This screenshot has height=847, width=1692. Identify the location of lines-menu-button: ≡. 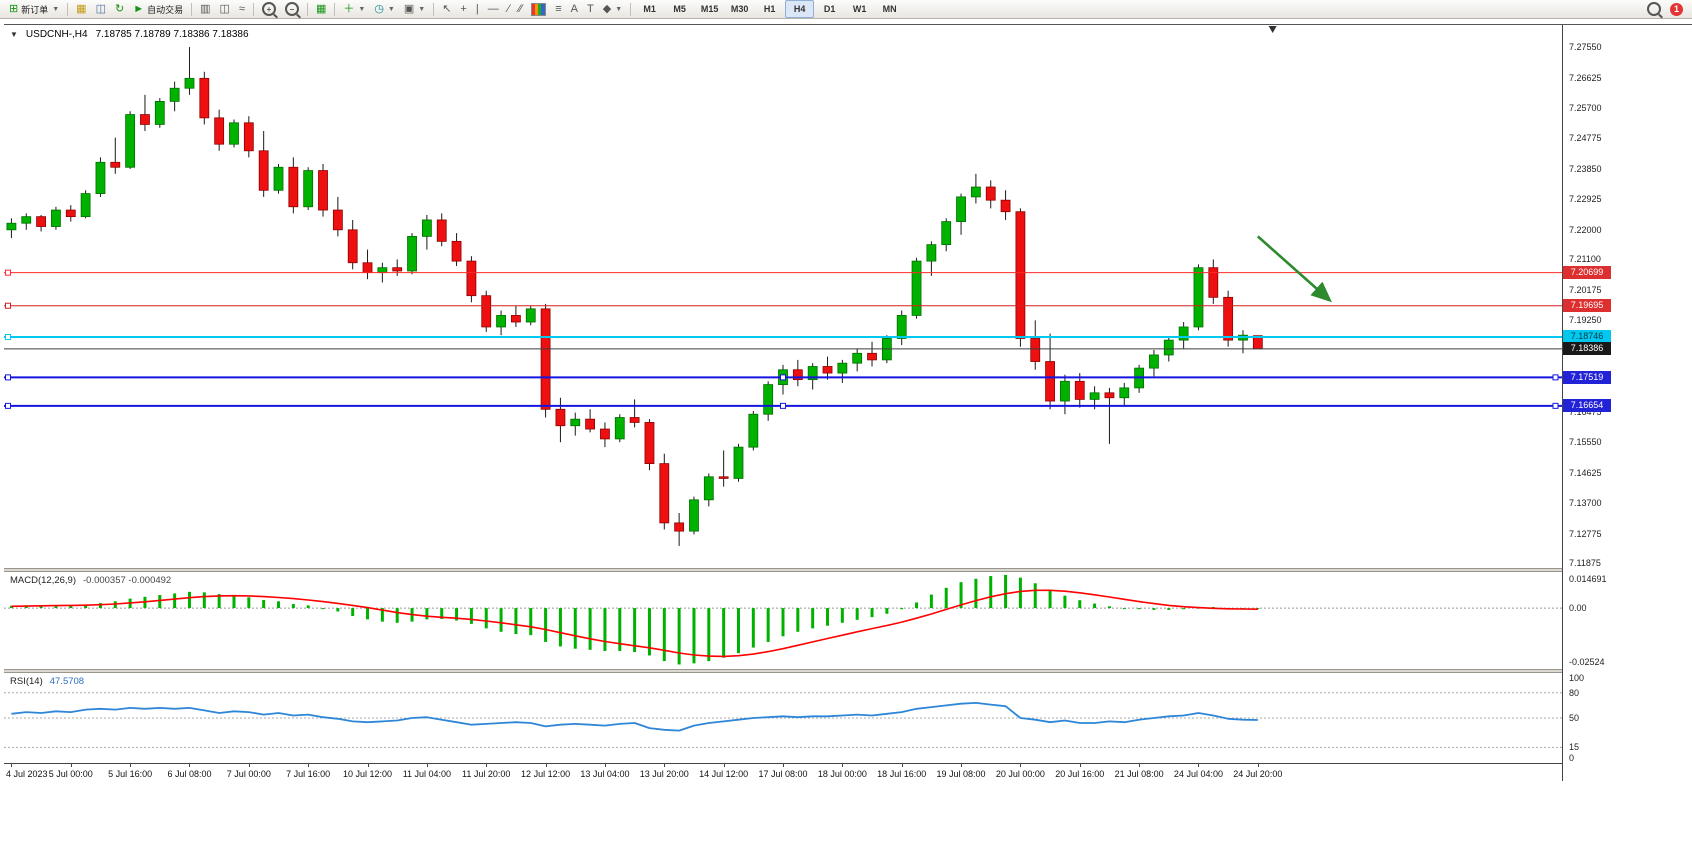
(558, 9).